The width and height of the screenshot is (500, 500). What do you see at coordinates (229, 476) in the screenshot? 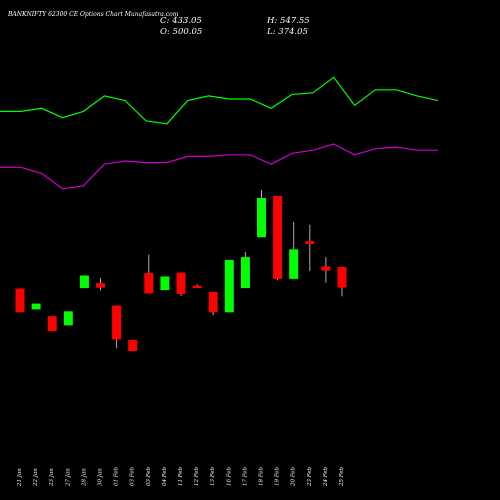
I see `x-tick-label: 16 Feb` at bounding box center [229, 476].